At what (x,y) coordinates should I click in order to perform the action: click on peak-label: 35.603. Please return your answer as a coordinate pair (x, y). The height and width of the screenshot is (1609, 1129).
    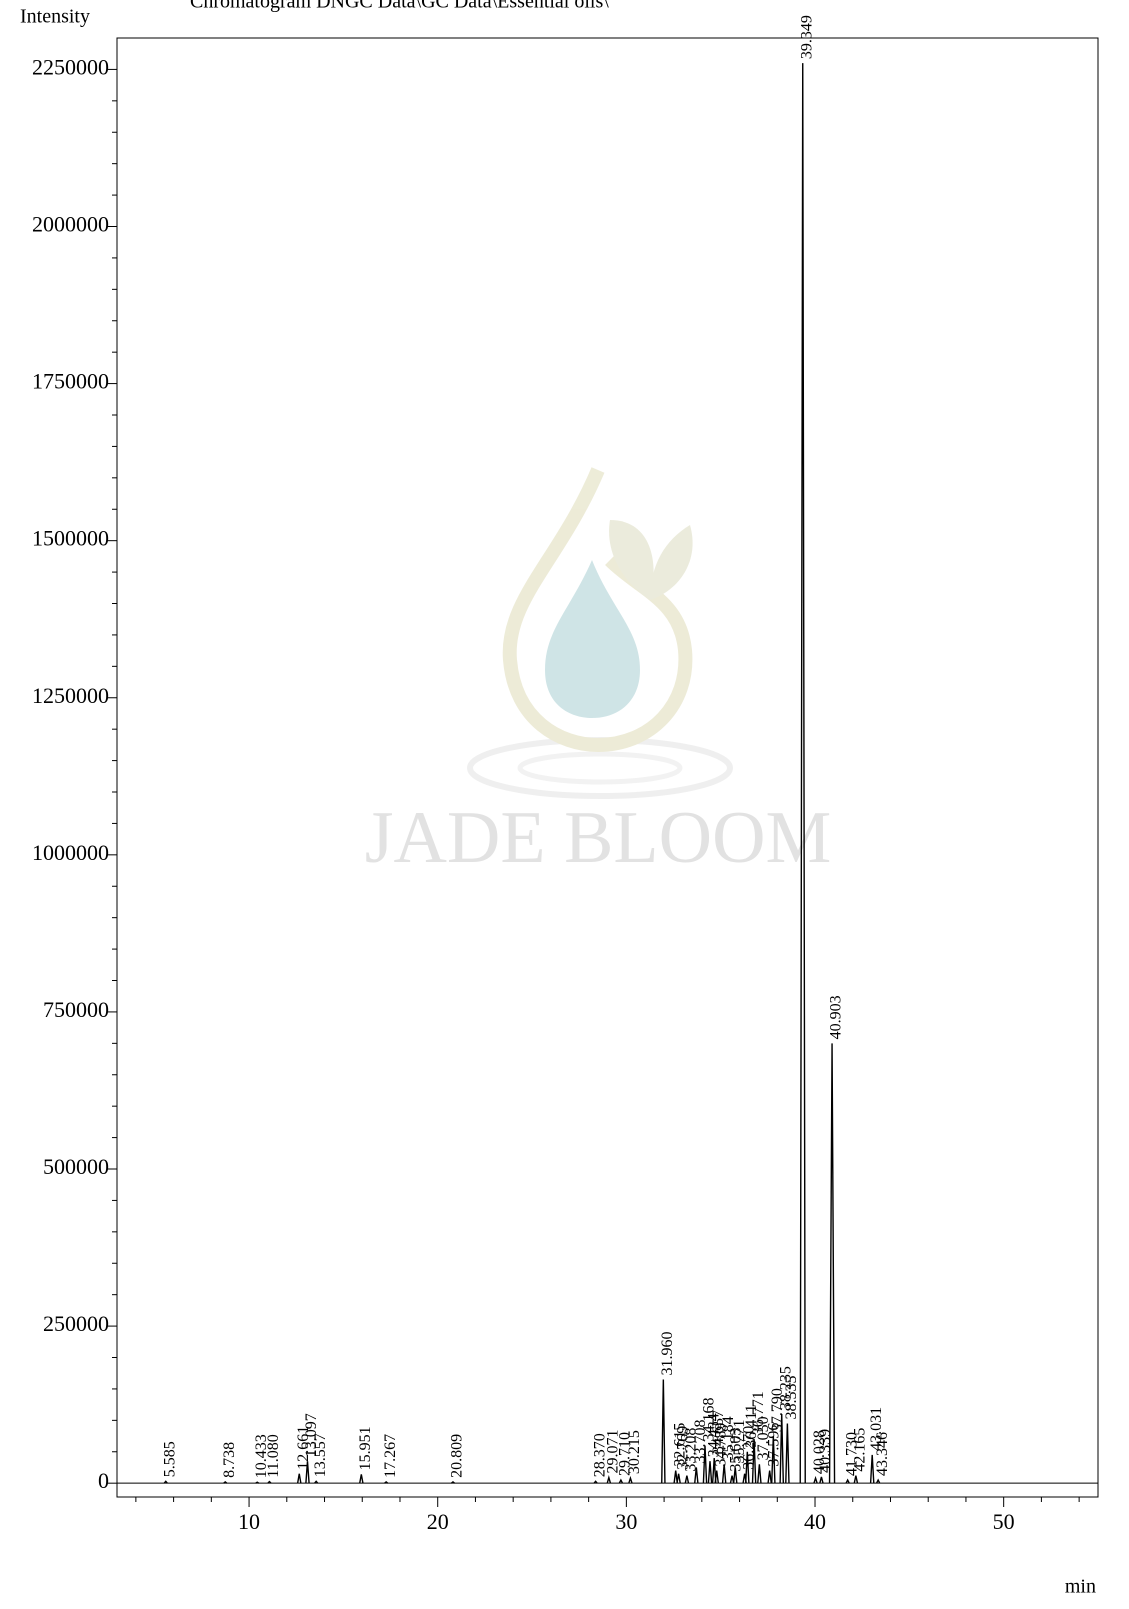
    Looking at the image, I should click on (736, 1450).